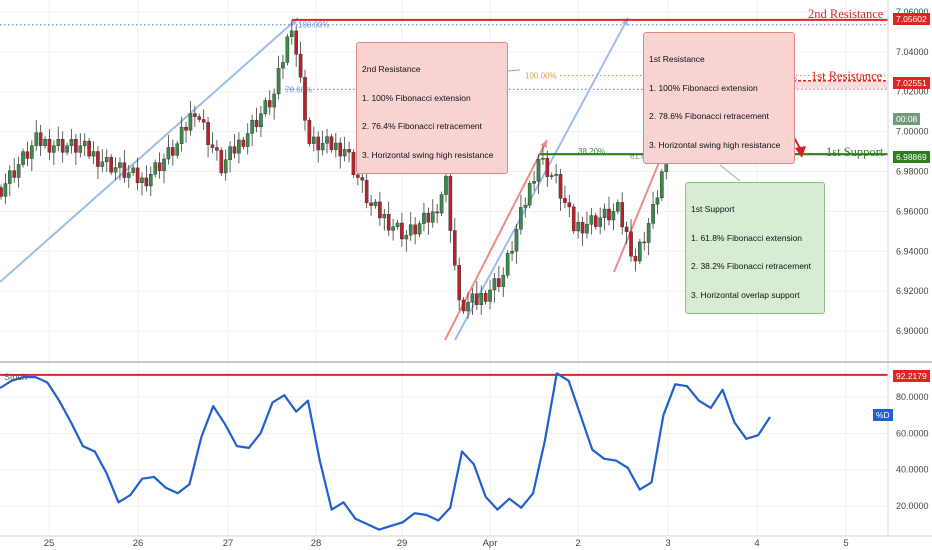 The height and width of the screenshot is (550, 932). What do you see at coordinates (228, 543) in the screenshot?
I see `time-tick-label: 27` at bounding box center [228, 543].